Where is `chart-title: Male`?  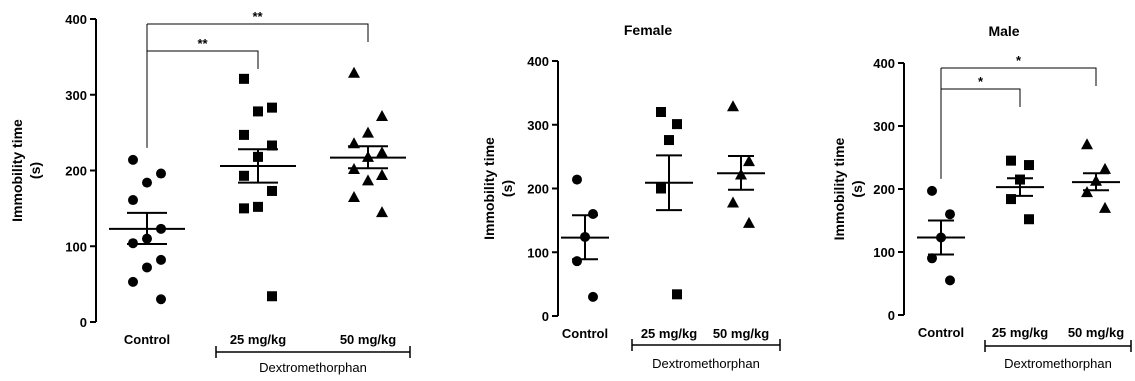
chart-title: Male is located at coordinates (1003, 31).